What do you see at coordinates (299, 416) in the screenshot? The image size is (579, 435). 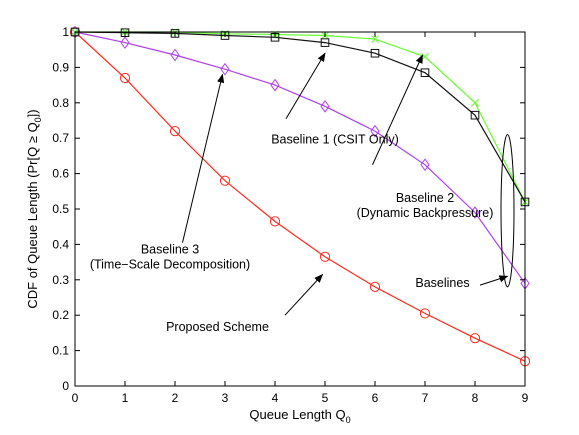 I see `x-axis-label: Queue Length Q0` at bounding box center [299, 416].